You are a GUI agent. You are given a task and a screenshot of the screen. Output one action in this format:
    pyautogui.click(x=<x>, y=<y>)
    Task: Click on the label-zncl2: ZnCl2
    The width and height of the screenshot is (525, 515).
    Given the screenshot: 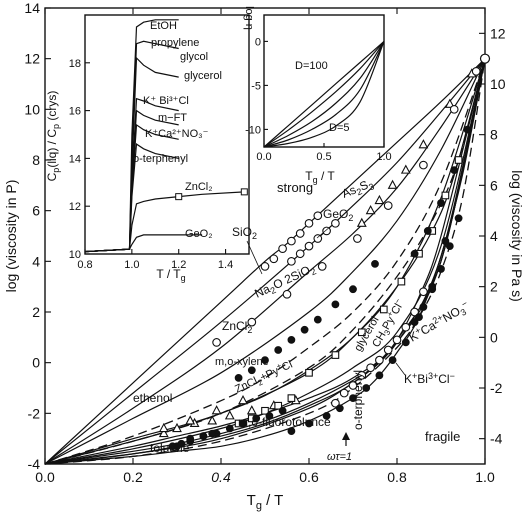 What is the action you would take?
    pyautogui.click(x=237, y=327)
    